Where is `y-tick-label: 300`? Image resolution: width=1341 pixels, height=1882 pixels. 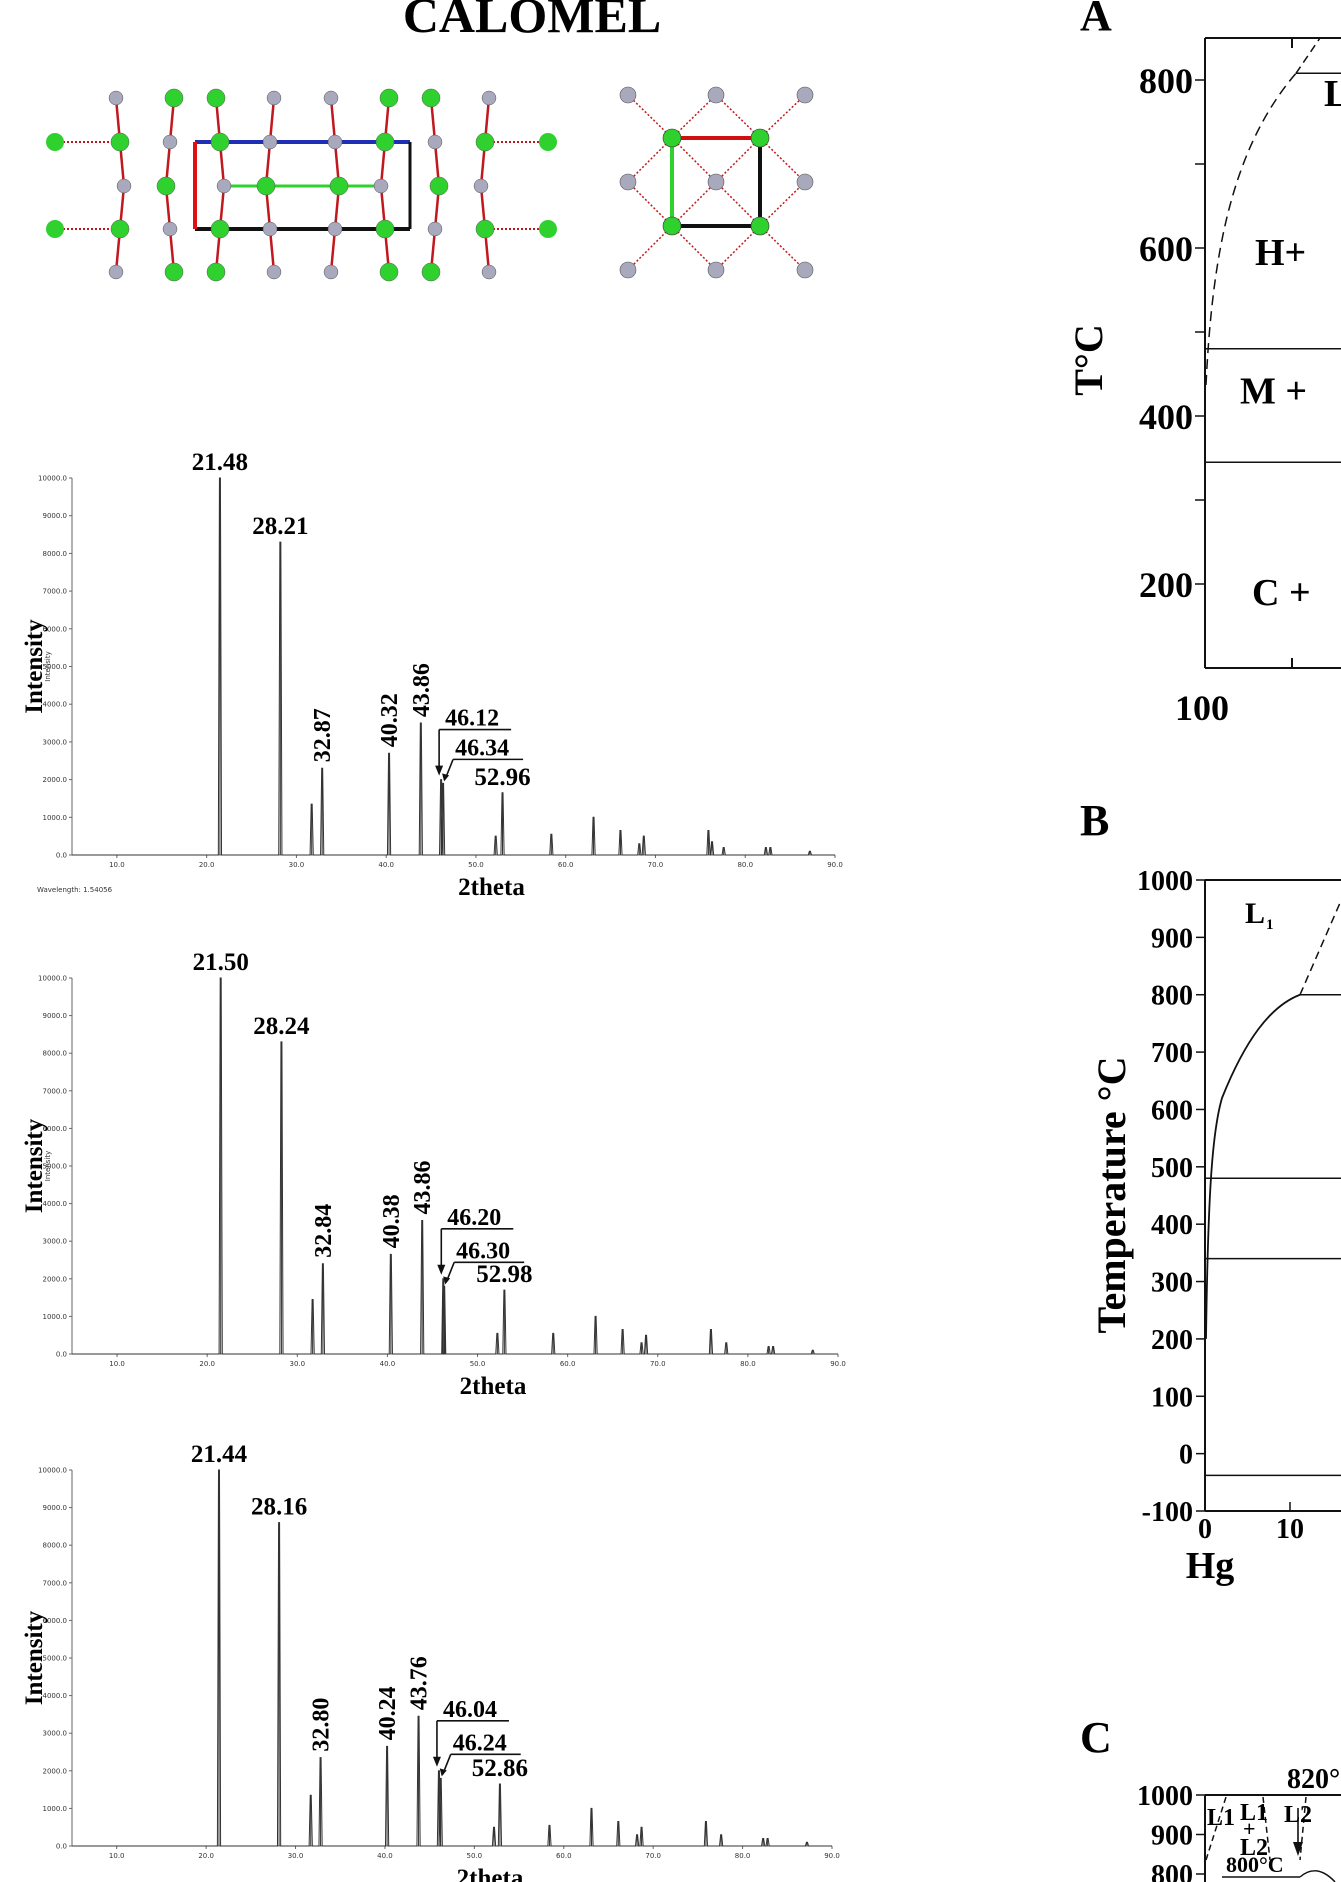 y-tick-label: 300 is located at coordinates (1172, 1283).